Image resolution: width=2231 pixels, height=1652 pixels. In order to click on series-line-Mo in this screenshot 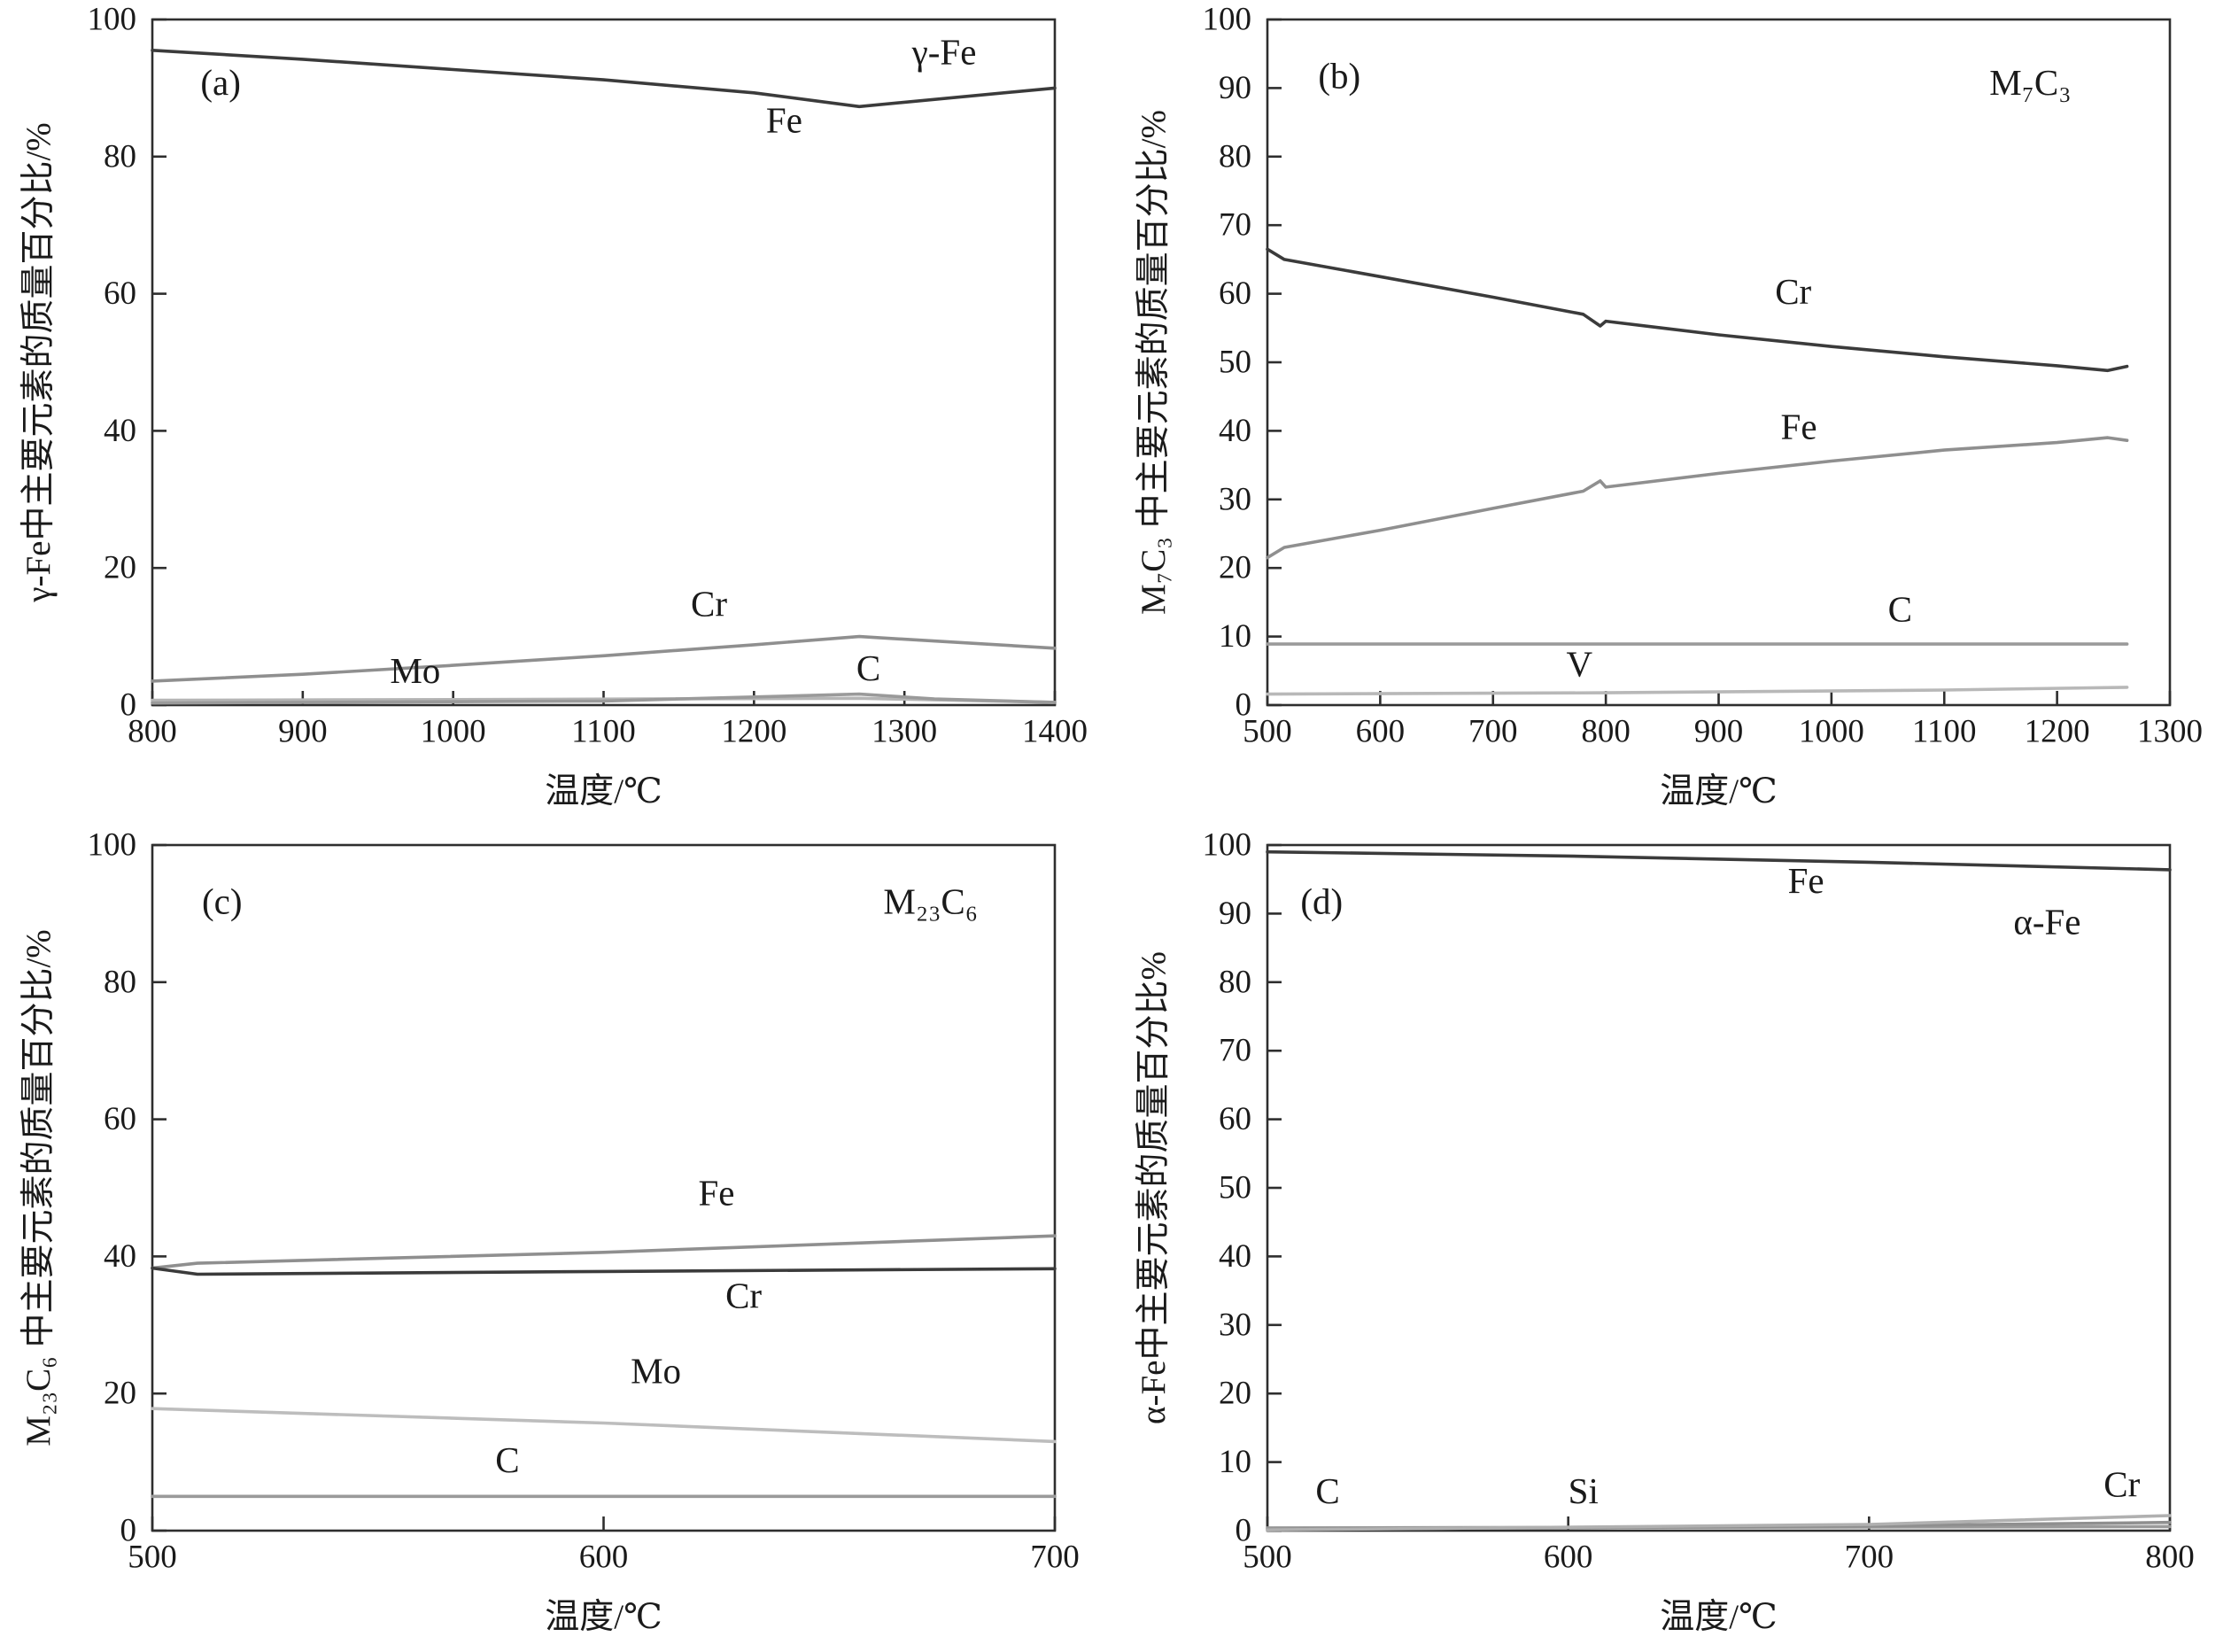, I will do `click(604, 1425)`.